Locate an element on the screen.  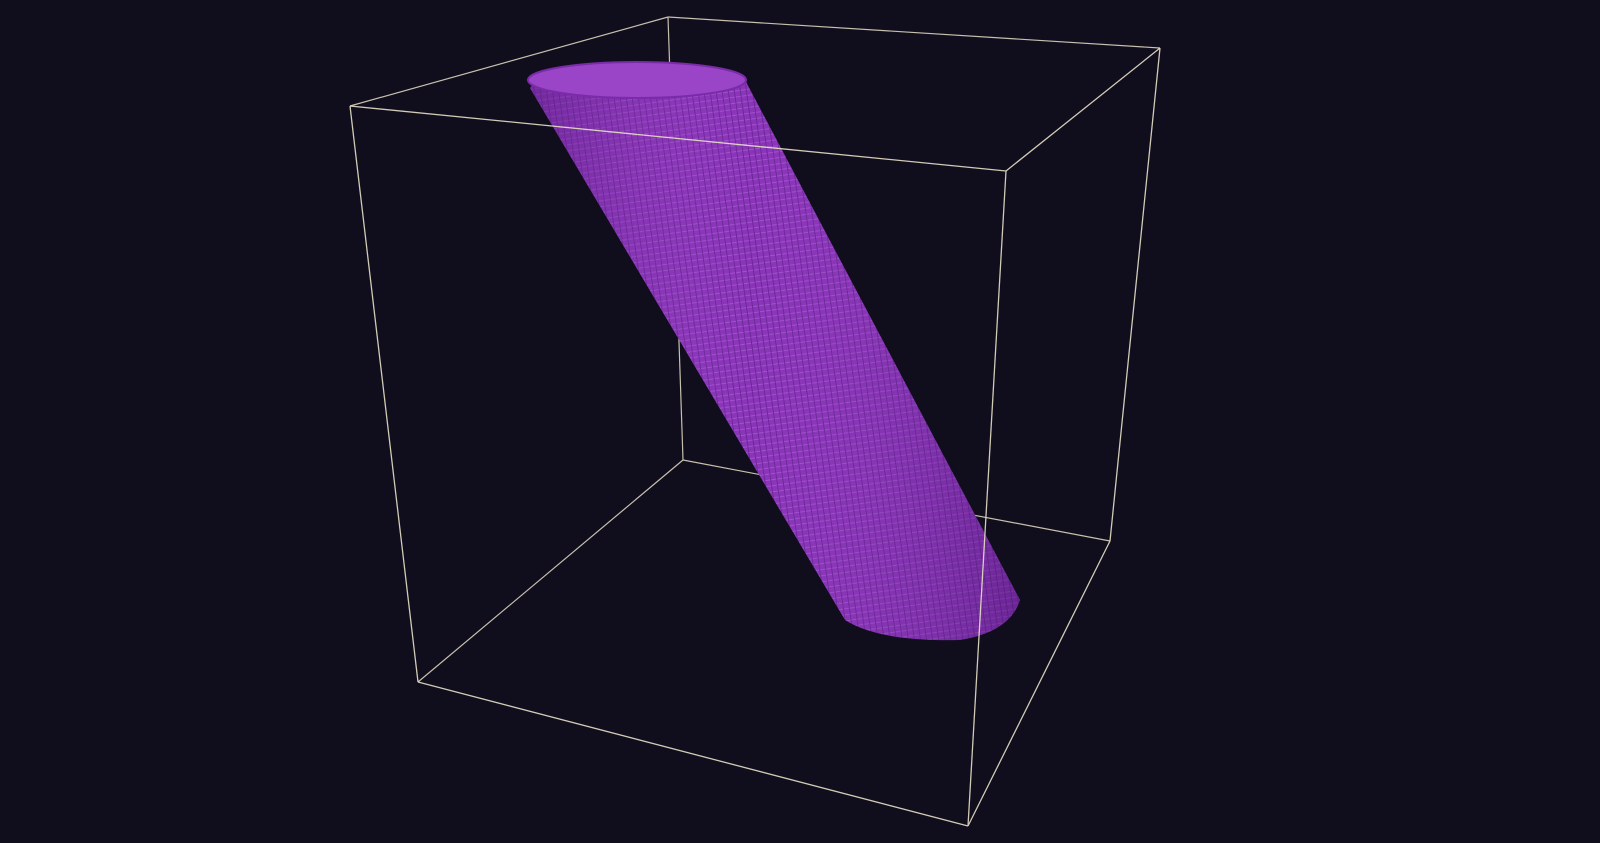
edge-back-top-right is located at coordinates (914, 32).